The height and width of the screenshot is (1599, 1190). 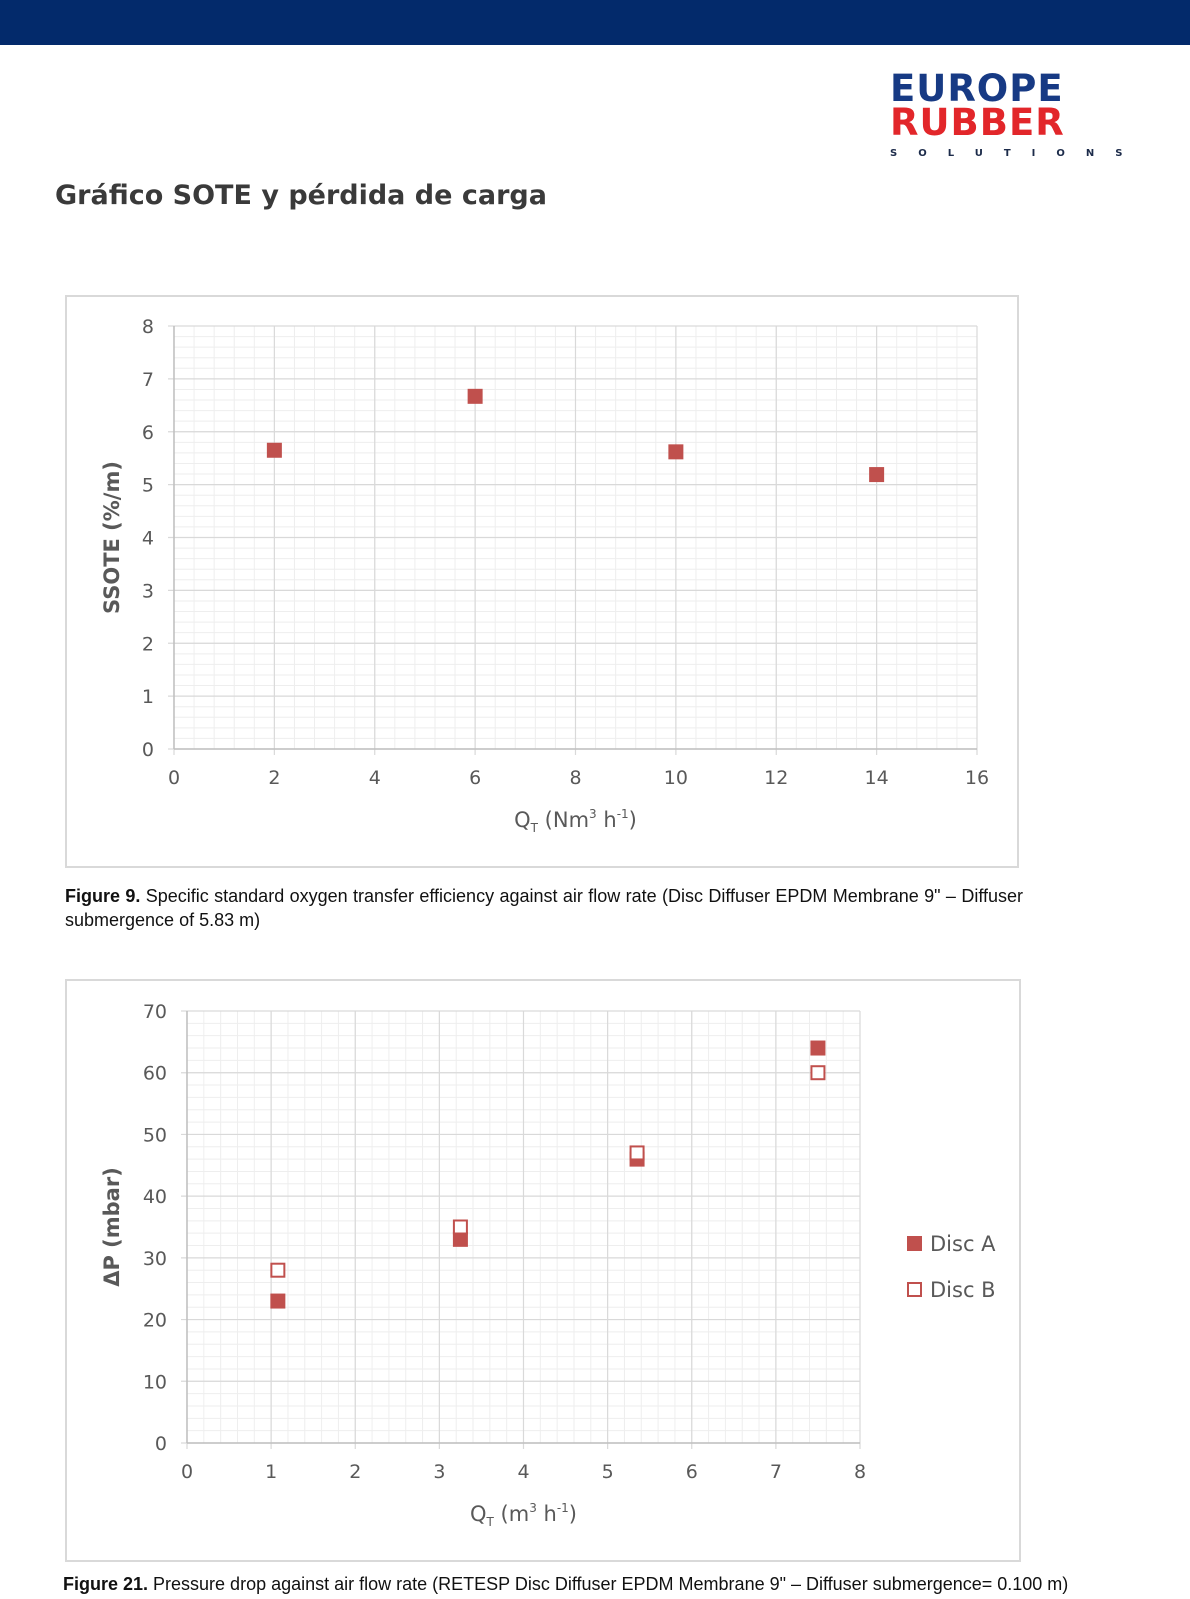 What do you see at coordinates (148, 380) in the screenshot?
I see `y-tick-label: 7` at bounding box center [148, 380].